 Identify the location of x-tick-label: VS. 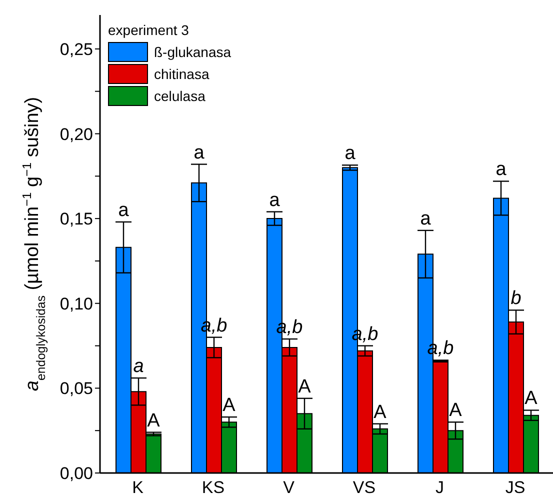
(364, 487).